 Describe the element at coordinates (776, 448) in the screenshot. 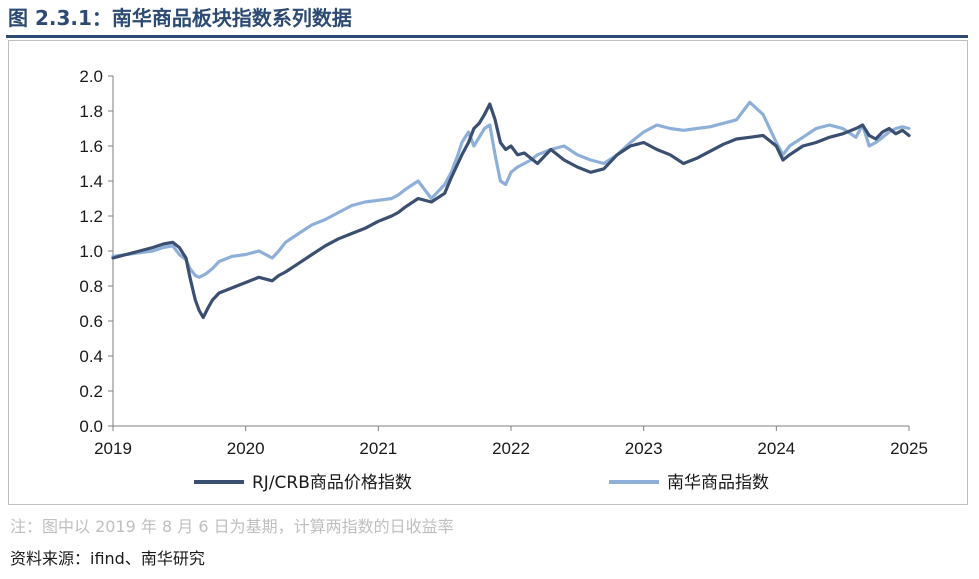

I see `x-tick-label: 2024` at that location.